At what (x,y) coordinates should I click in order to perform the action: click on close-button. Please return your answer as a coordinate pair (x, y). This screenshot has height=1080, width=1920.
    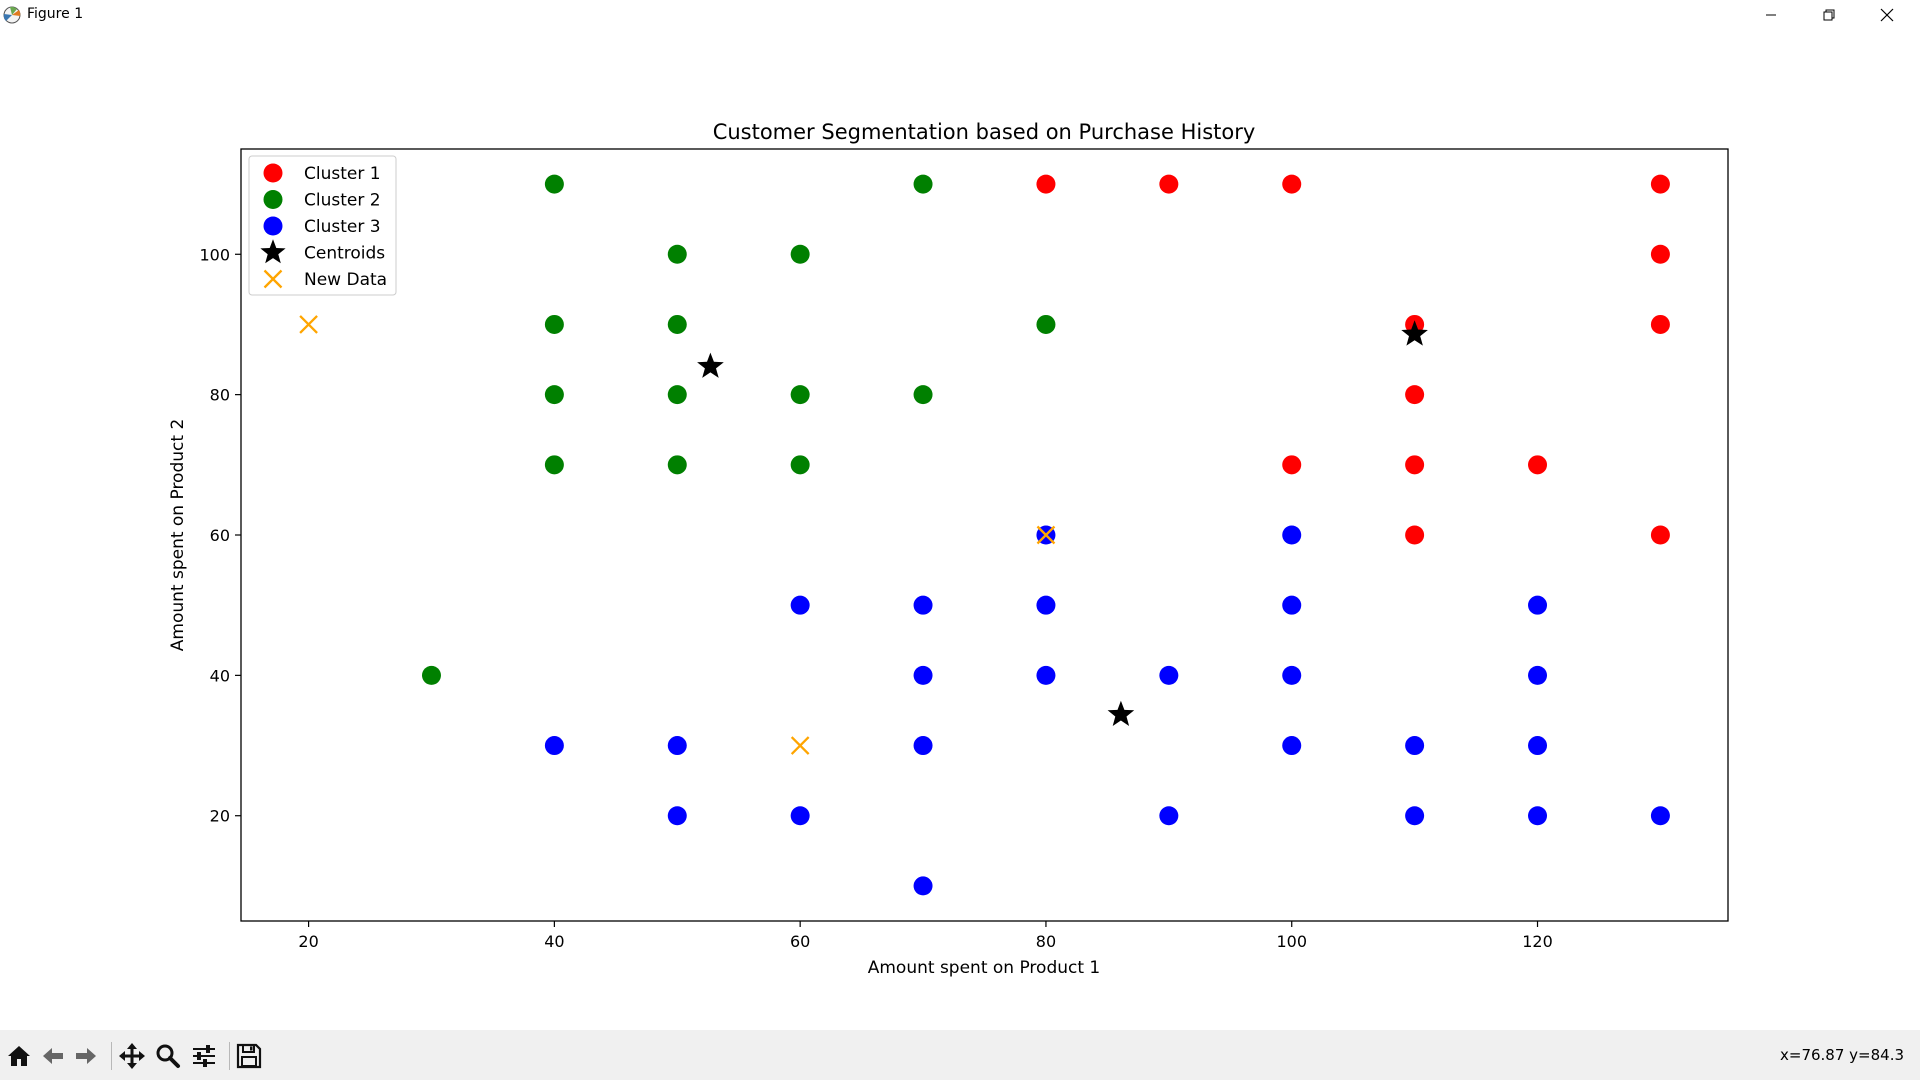
    Looking at the image, I should click on (1887, 14).